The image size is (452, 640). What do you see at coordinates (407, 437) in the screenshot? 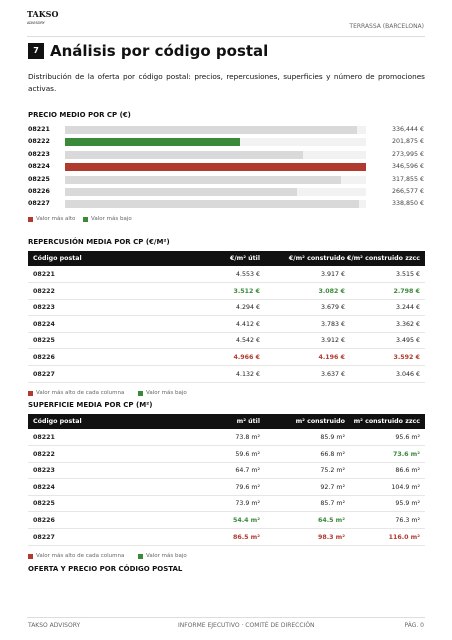
I see `table-cell: 95.6 m²` at bounding box center [407, 437].